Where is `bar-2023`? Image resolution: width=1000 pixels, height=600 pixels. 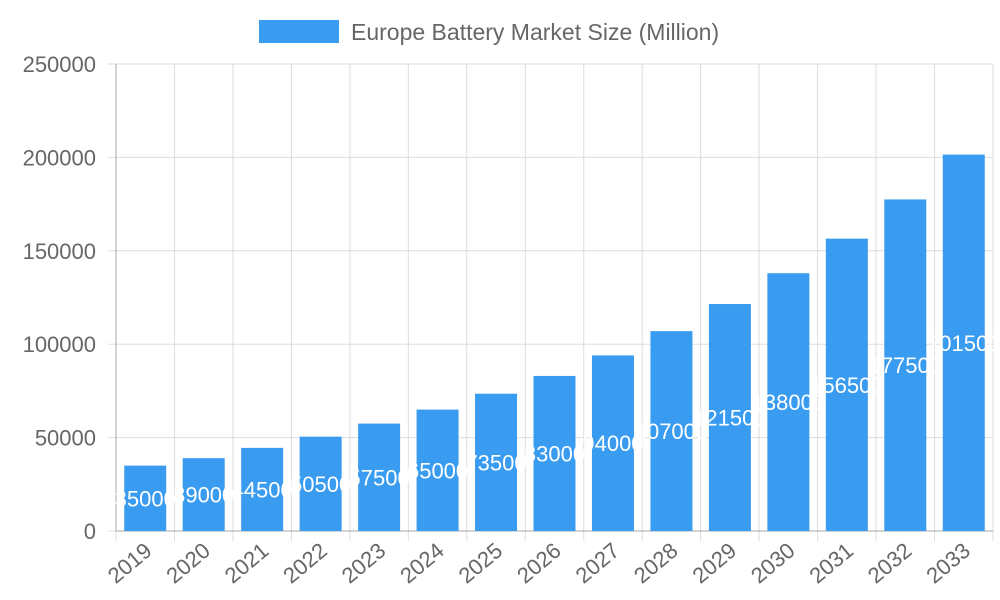
bar-2023 is located at coordinates (379, 477).